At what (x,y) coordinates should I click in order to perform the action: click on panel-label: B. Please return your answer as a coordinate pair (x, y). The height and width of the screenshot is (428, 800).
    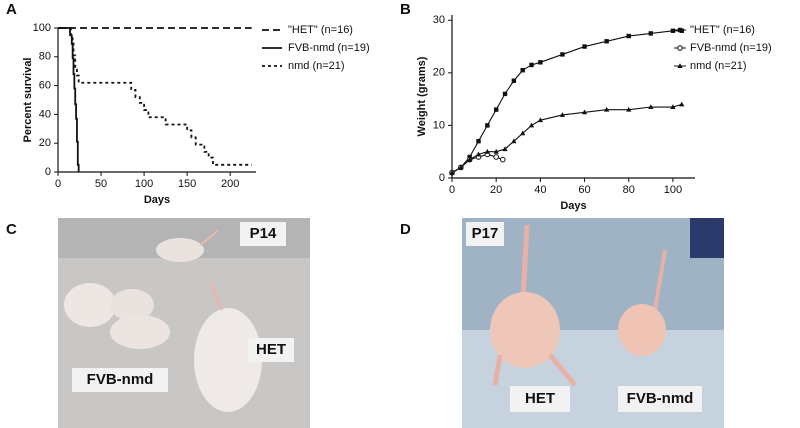
    Looking at the image, I should click on (405, 9).